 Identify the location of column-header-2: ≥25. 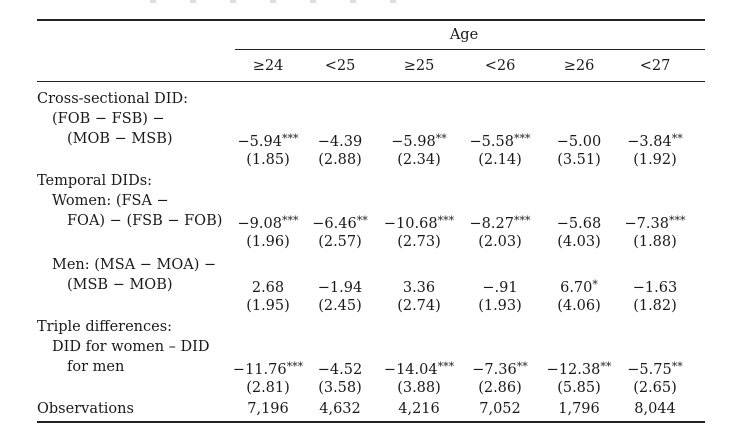
(419, 66).